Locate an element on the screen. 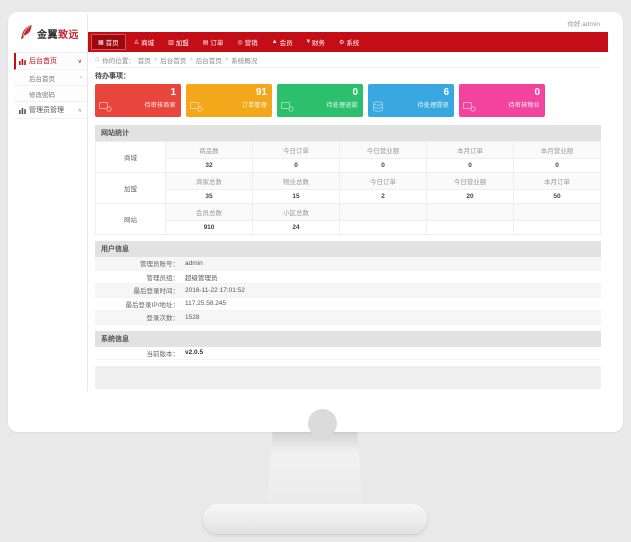 The height and width of the screenshot is (542, 631). nav-item-join: ▥ 加盟 is located at coordinates (178, 43).